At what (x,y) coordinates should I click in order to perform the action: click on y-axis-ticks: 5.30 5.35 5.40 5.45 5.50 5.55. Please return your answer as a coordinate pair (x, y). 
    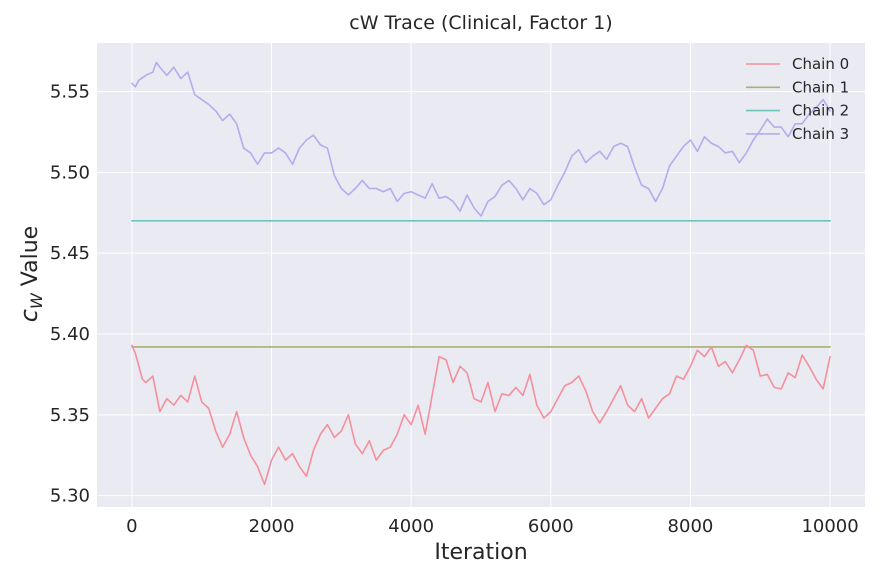
    Looking at the image, I should click on (70, 294).